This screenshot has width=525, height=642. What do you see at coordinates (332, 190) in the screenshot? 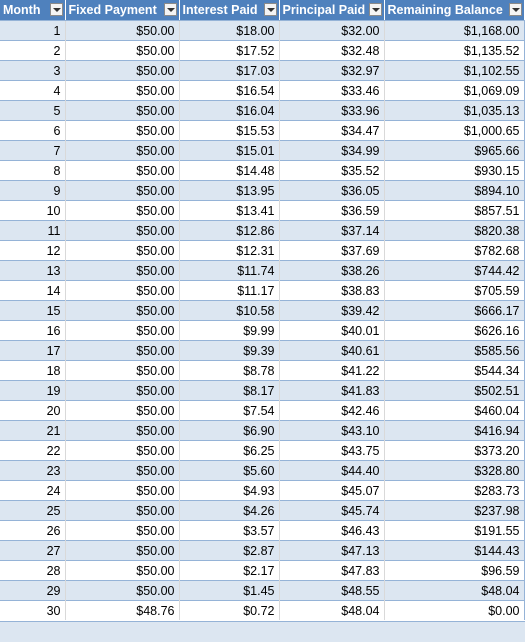
I see `cell-principal-paid: $36.05` at bounding box center [332, 190].